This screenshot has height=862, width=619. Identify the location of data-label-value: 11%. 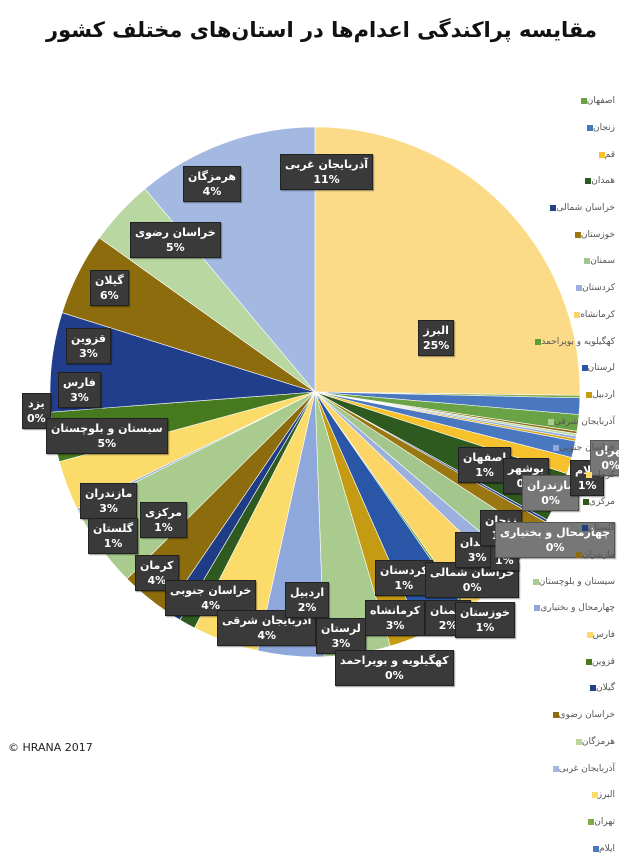
(326, 179).